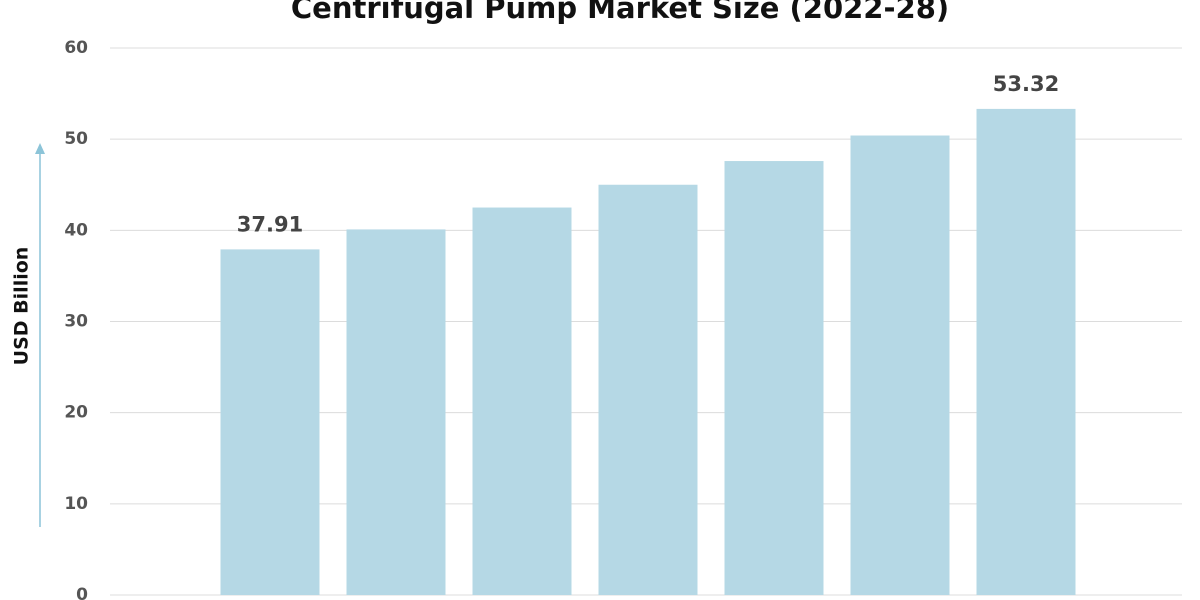  I want to click on y-tick-label: 60, so click(76, 48).